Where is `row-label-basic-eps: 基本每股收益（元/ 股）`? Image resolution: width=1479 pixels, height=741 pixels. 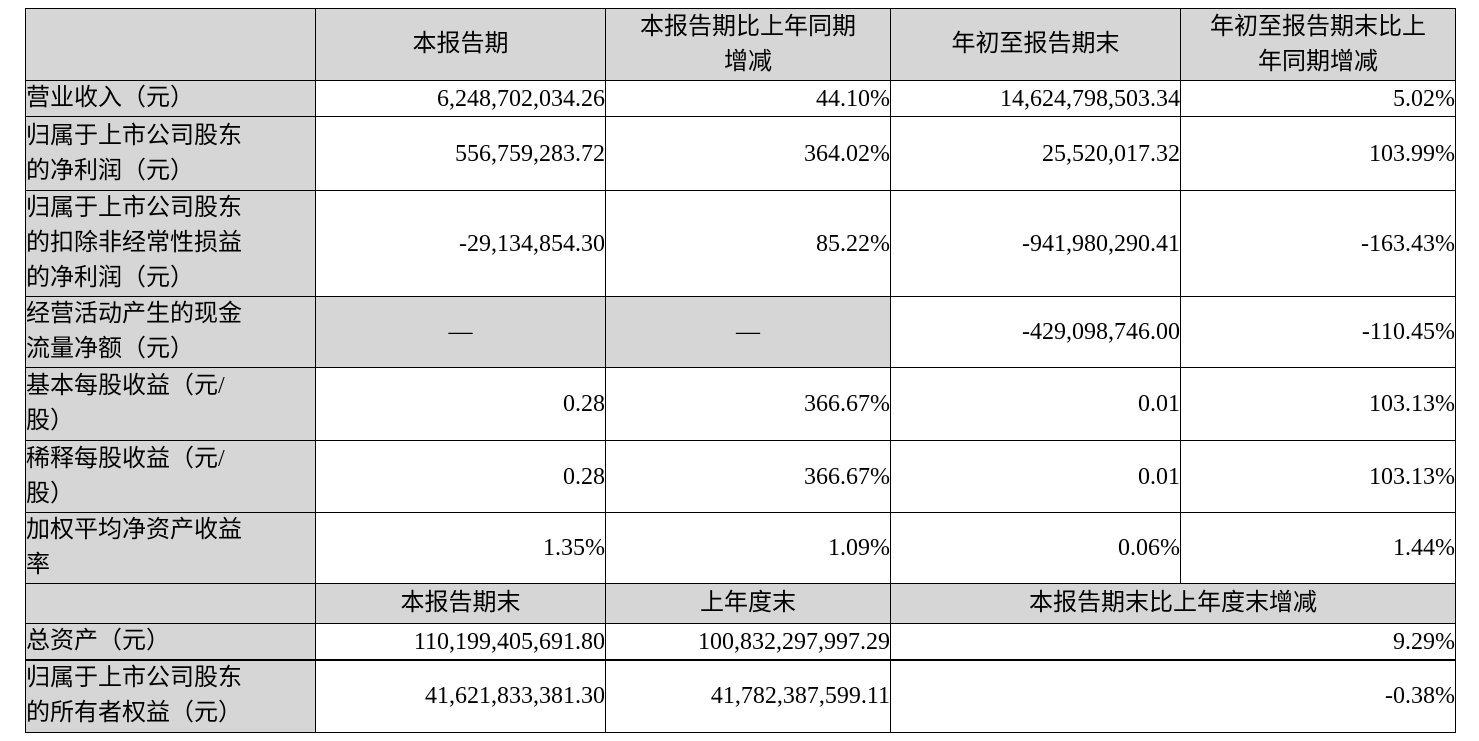 row-label-basic-eps: 基本每股收益（元/ 股） is located at coordinates (170, 404).